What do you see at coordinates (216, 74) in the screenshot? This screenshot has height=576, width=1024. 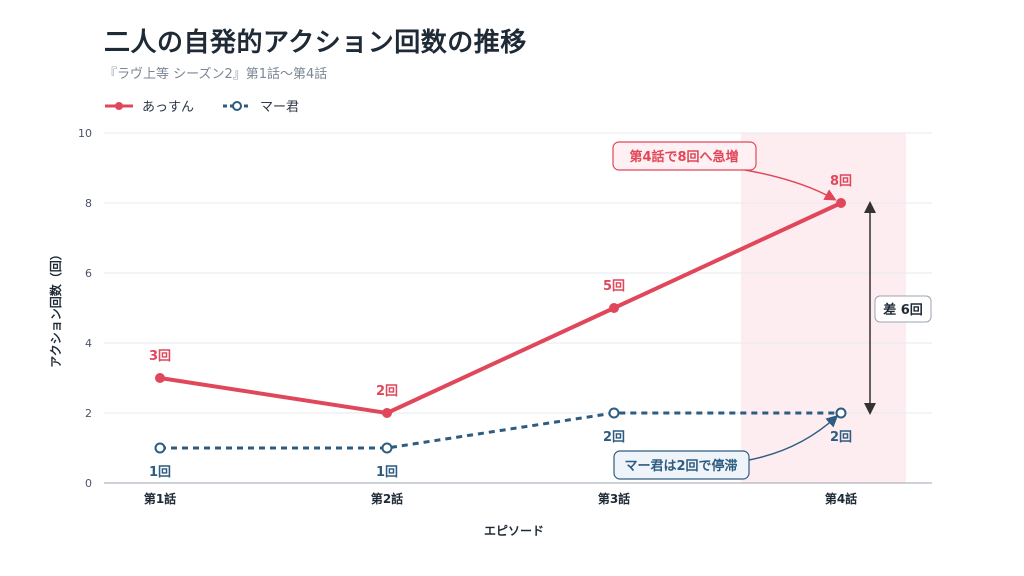 I see `chart-subtitle: 『ラヴ上等 シーズン2』第1話〜第4話` at bounding box center [216, 74].